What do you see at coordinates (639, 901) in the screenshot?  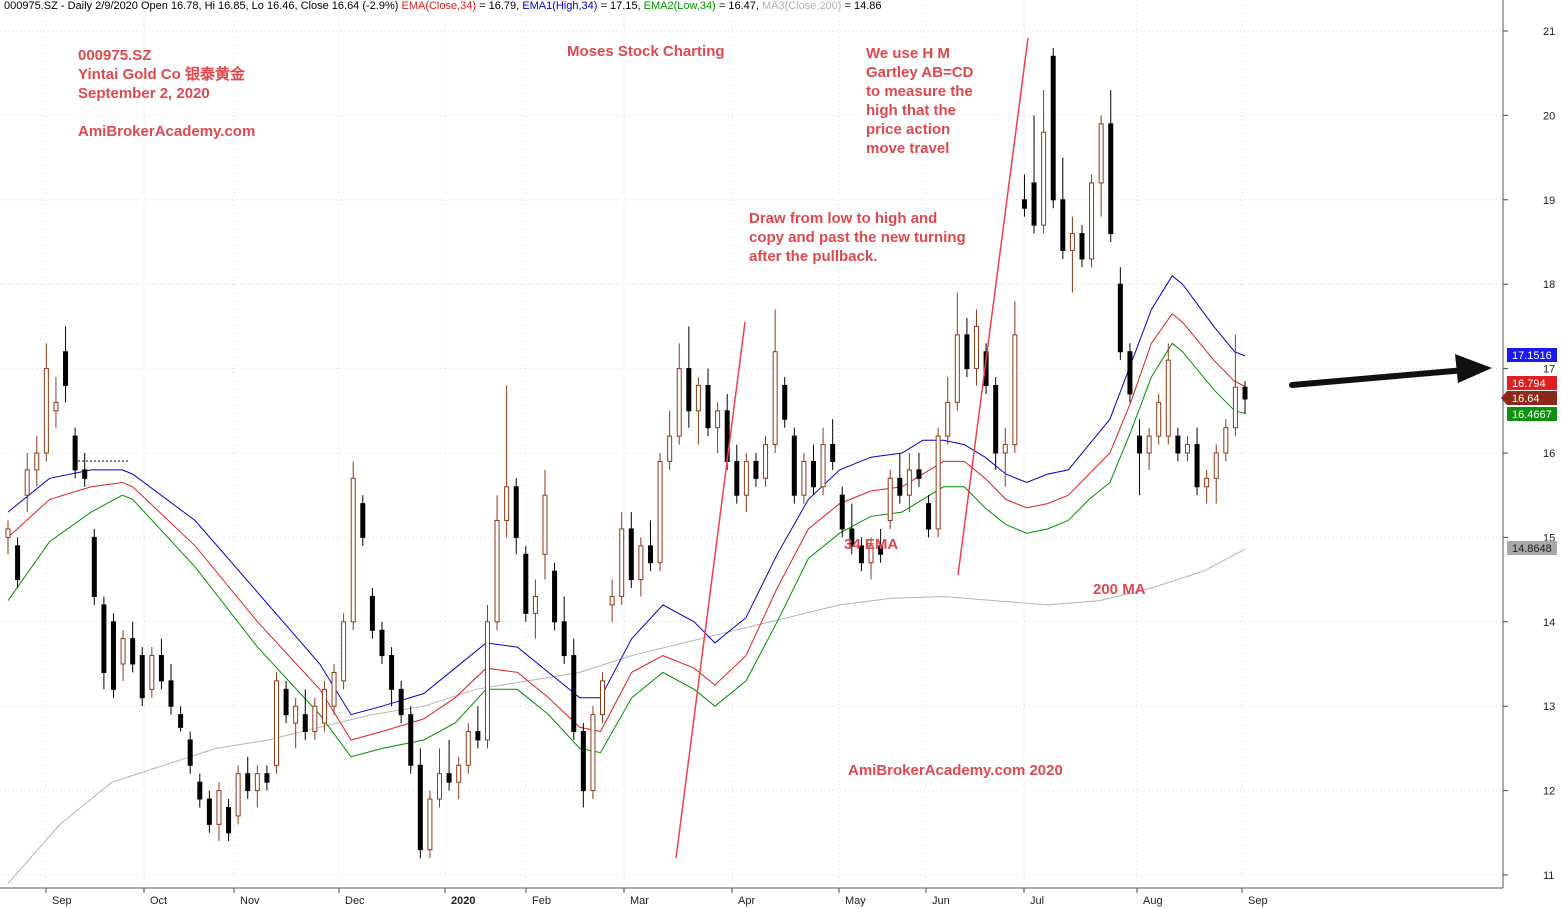 I see `x-tick-label: Mar` at bounding box center [639, 901].